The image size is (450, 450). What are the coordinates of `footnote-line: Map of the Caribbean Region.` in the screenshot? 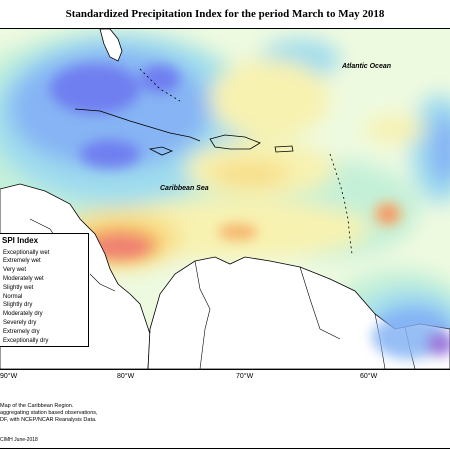 It's located at (37, 406).